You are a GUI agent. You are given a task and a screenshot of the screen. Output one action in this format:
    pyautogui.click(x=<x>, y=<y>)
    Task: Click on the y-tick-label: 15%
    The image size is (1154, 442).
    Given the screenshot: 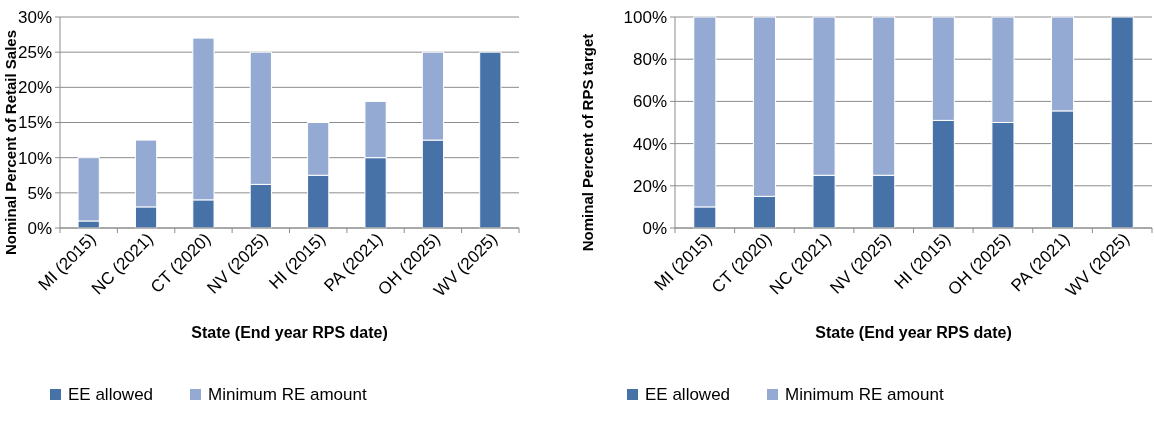 What is the action you would take?
    pyautogui.click(x=34, y=123)
    